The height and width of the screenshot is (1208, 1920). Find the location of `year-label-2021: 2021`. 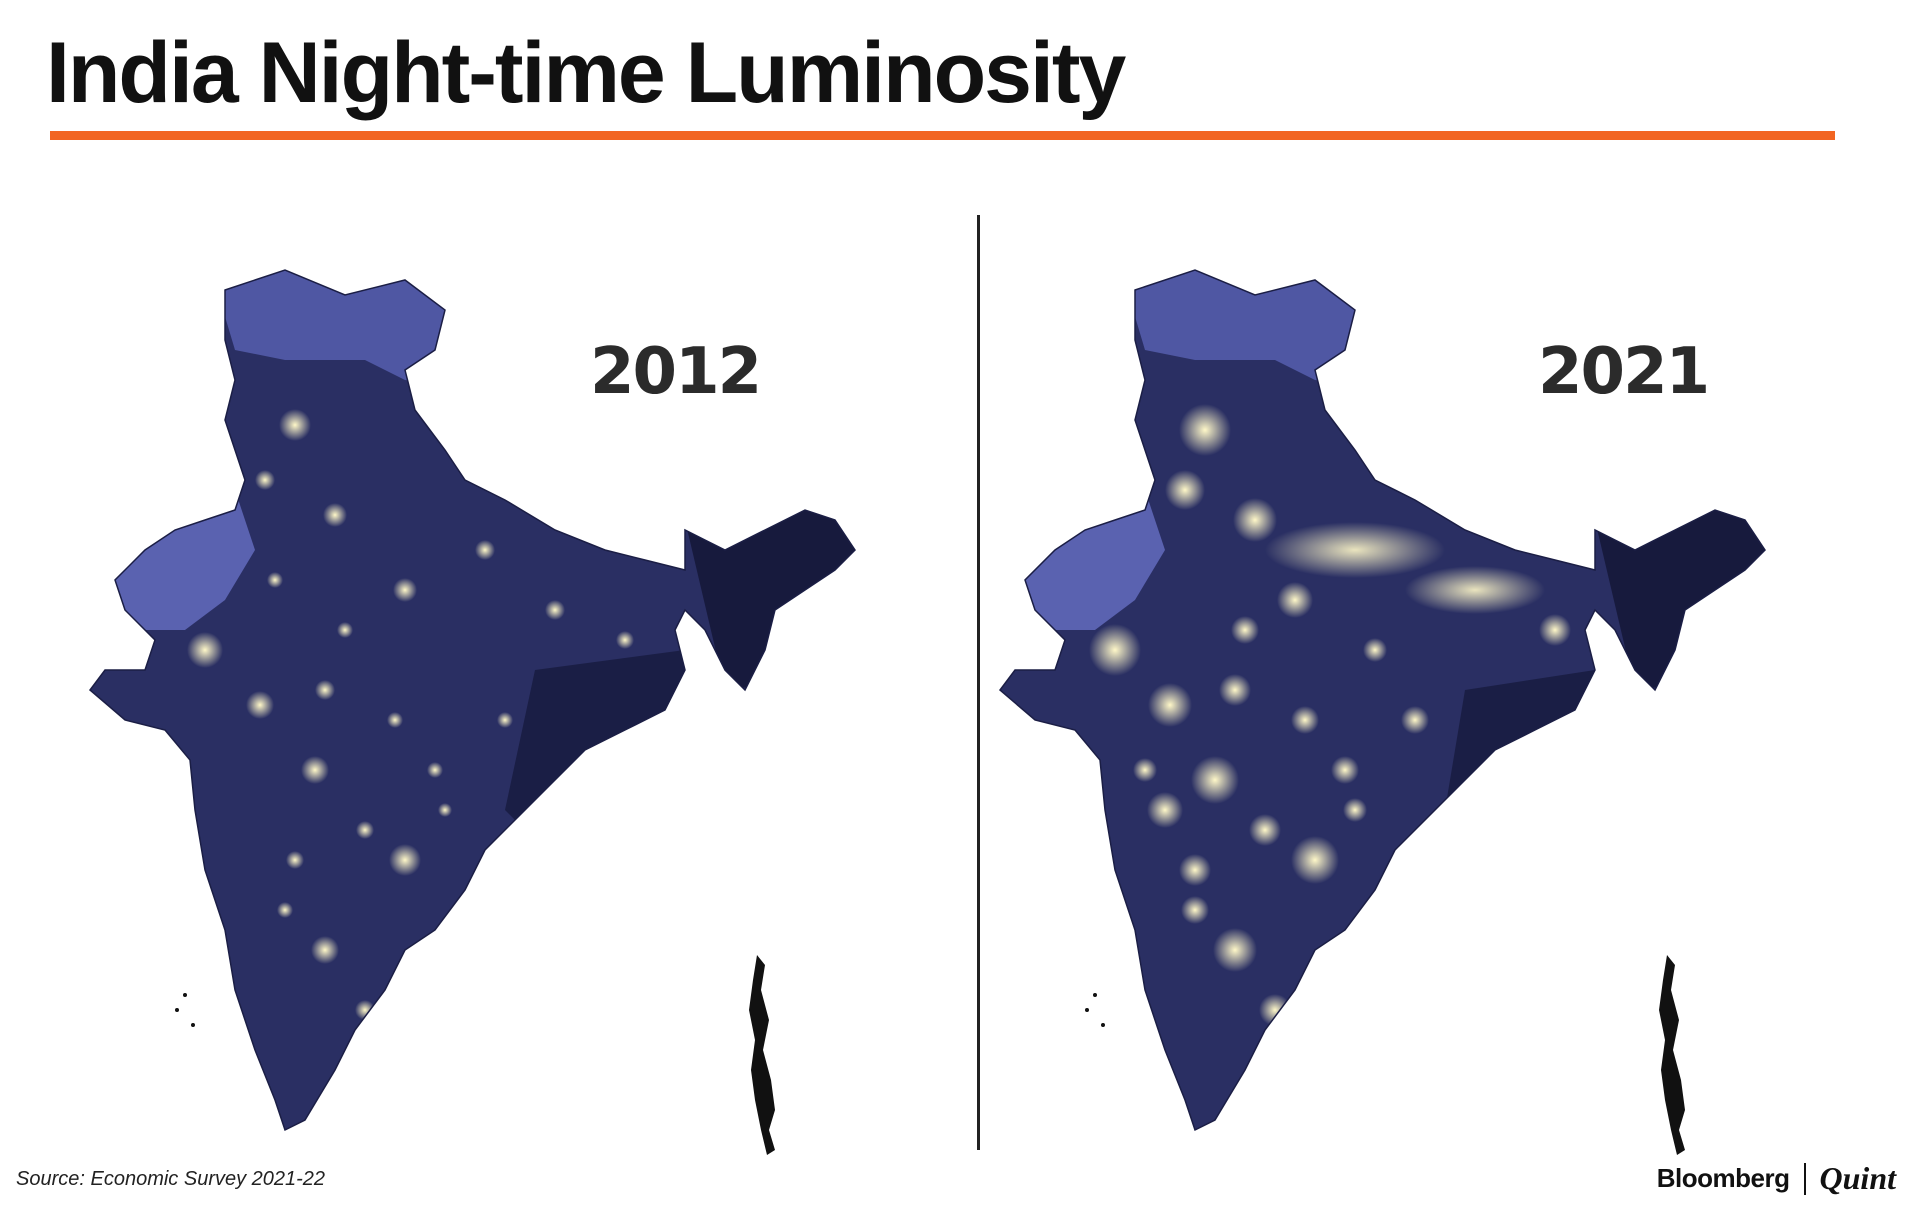

year-label-2021: 2021 is located at coordinates (1624, 372).